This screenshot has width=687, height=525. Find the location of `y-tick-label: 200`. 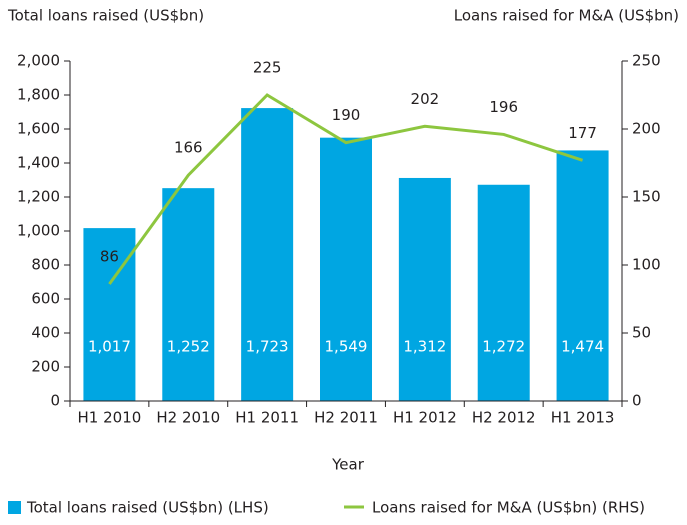

y-tick-label: 200 is located at coordinates (45, 367).